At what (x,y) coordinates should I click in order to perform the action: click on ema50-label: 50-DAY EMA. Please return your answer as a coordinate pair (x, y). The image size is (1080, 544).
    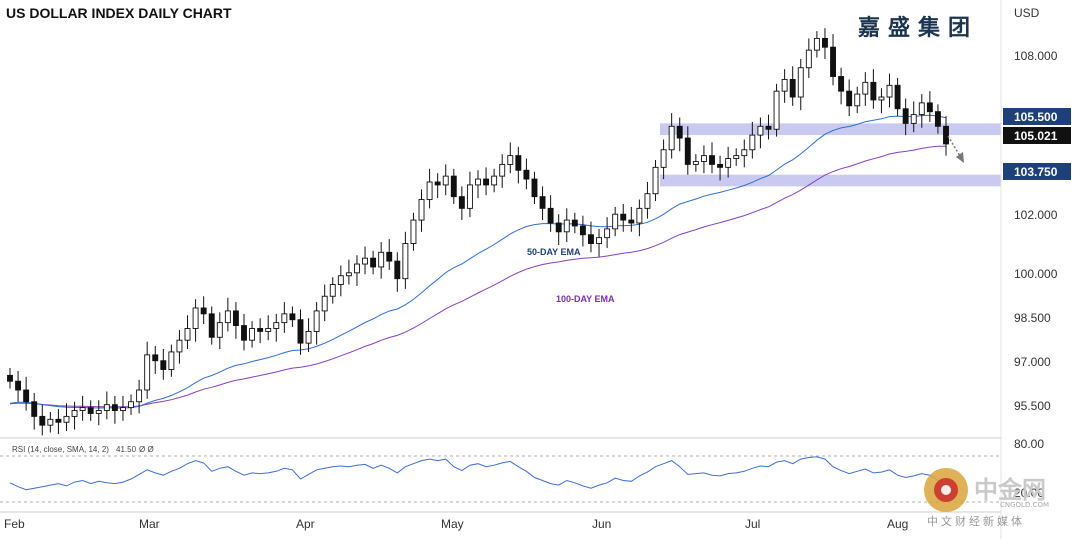
    Looking at the image, I should click on (554, 252).